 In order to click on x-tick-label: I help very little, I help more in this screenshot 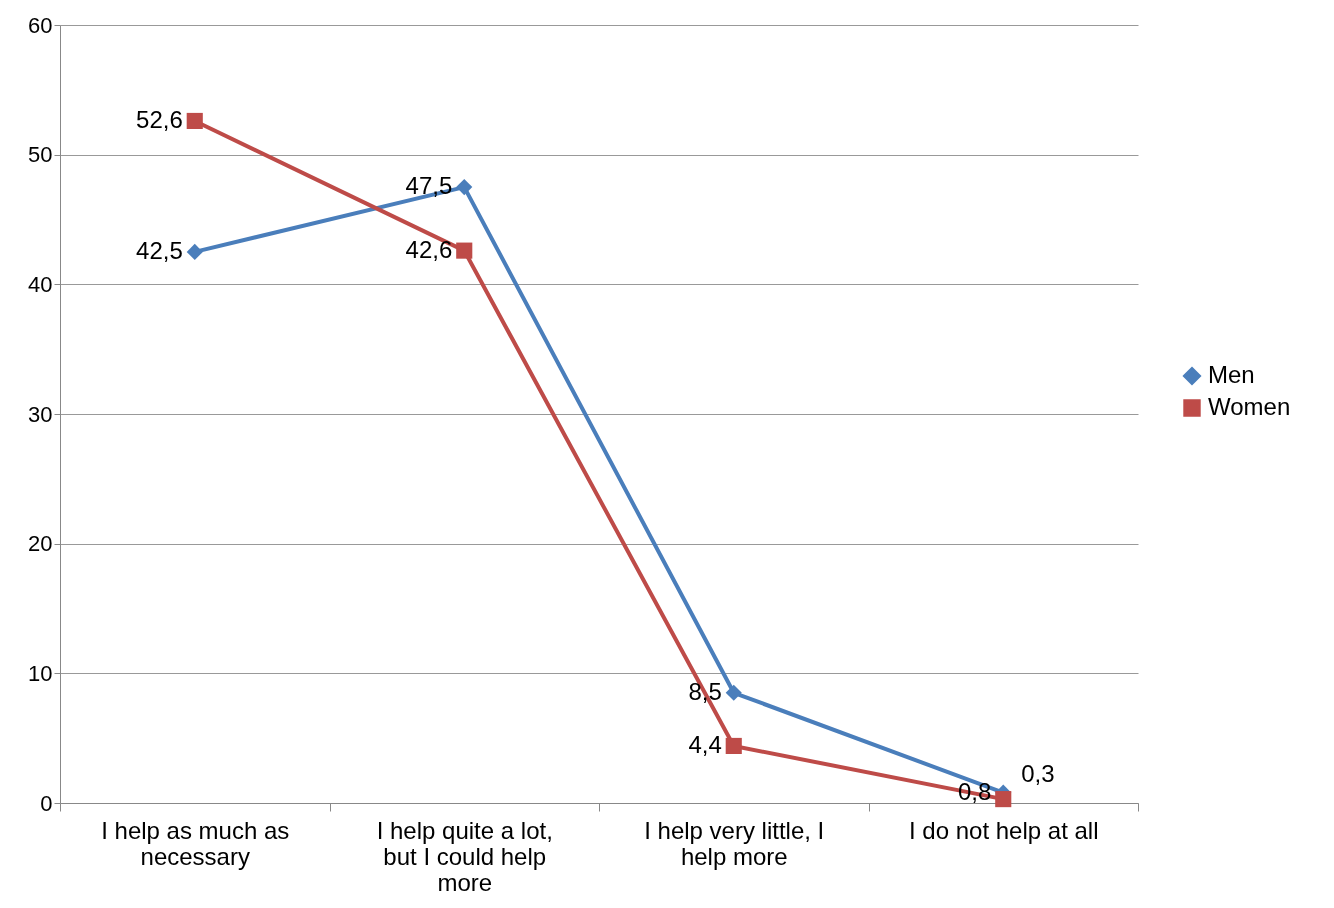, I will do `click(734, 843)`.